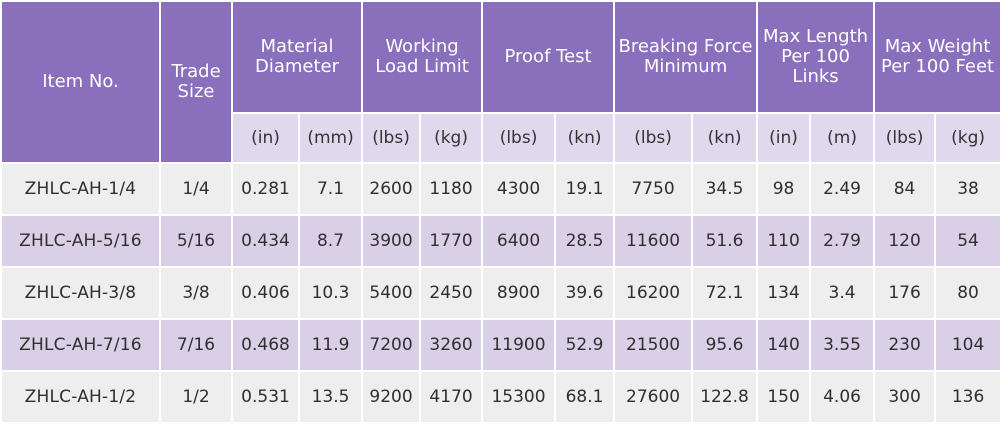  Describe the element at coordinates (80, 189) in the screenshot. I see `cell-item-no: ZHLC-AH-1/4` at that location.